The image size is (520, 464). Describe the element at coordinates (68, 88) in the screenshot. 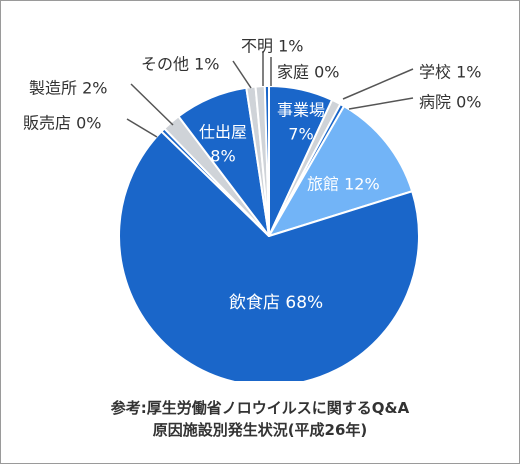

I see `slice-label: 製造所 2%` at that location.